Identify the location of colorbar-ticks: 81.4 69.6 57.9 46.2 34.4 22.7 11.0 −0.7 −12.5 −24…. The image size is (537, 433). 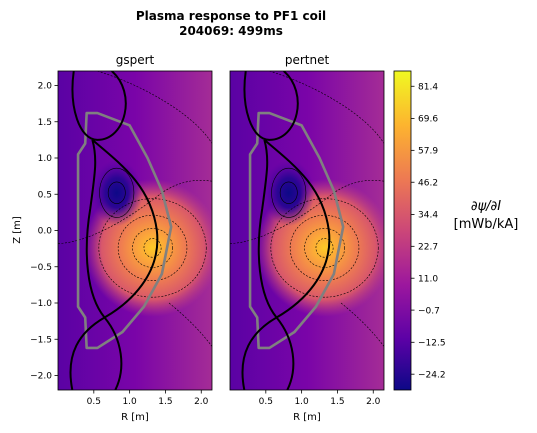
(428, 231).